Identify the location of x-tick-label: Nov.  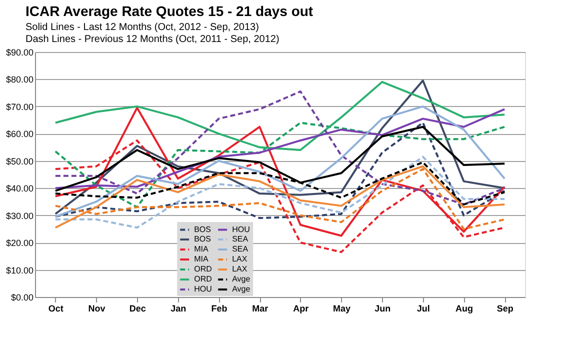
(97, 309).